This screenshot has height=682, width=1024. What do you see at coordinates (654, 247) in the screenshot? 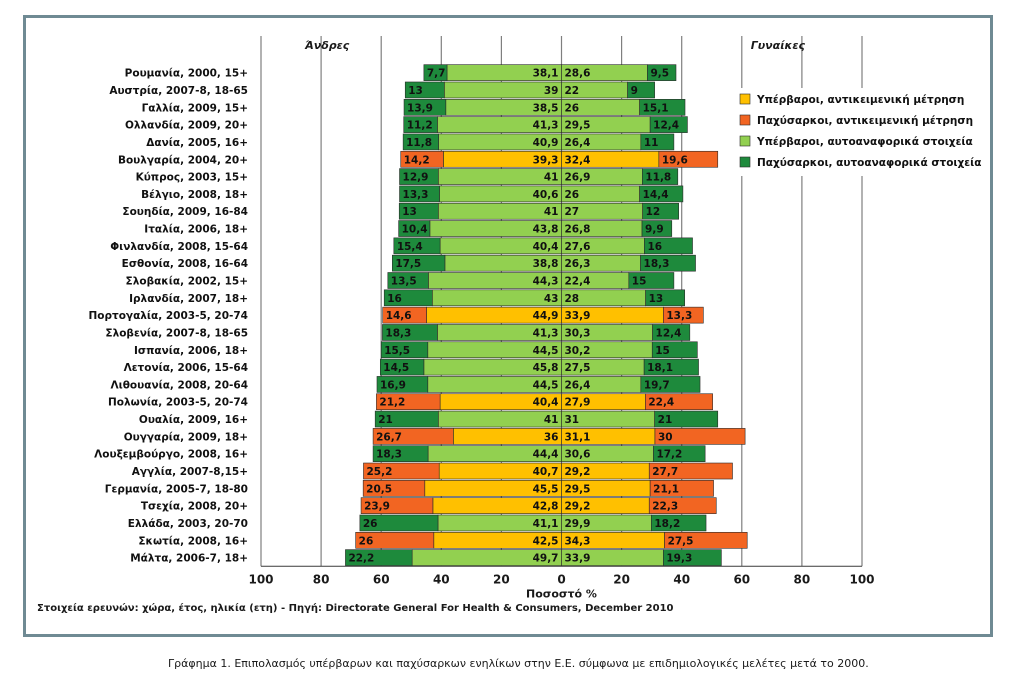
I see `data-label-women-obese: 16` at bounding box center [654, 247].